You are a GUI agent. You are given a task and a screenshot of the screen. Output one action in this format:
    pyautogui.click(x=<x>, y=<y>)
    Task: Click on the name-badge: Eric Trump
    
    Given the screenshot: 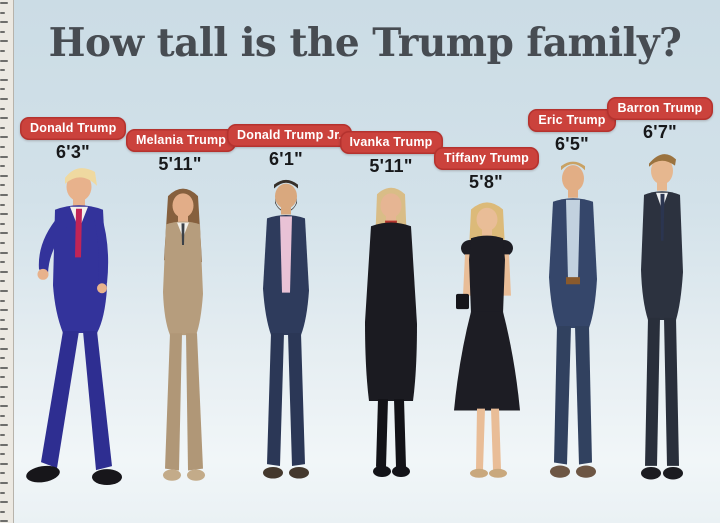 What is the action you would take?
    pyautogui.click(x=572, y=120)
    